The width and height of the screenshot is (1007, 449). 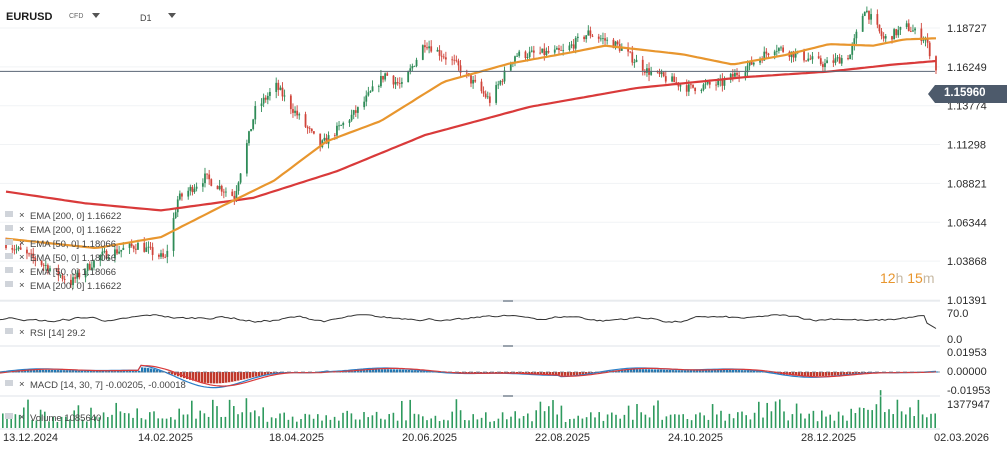 What do you see at coordinates (967, 353) in the screenshot?
I see `macd-tick-label: 0.01953` at bounding box center [967, 353].